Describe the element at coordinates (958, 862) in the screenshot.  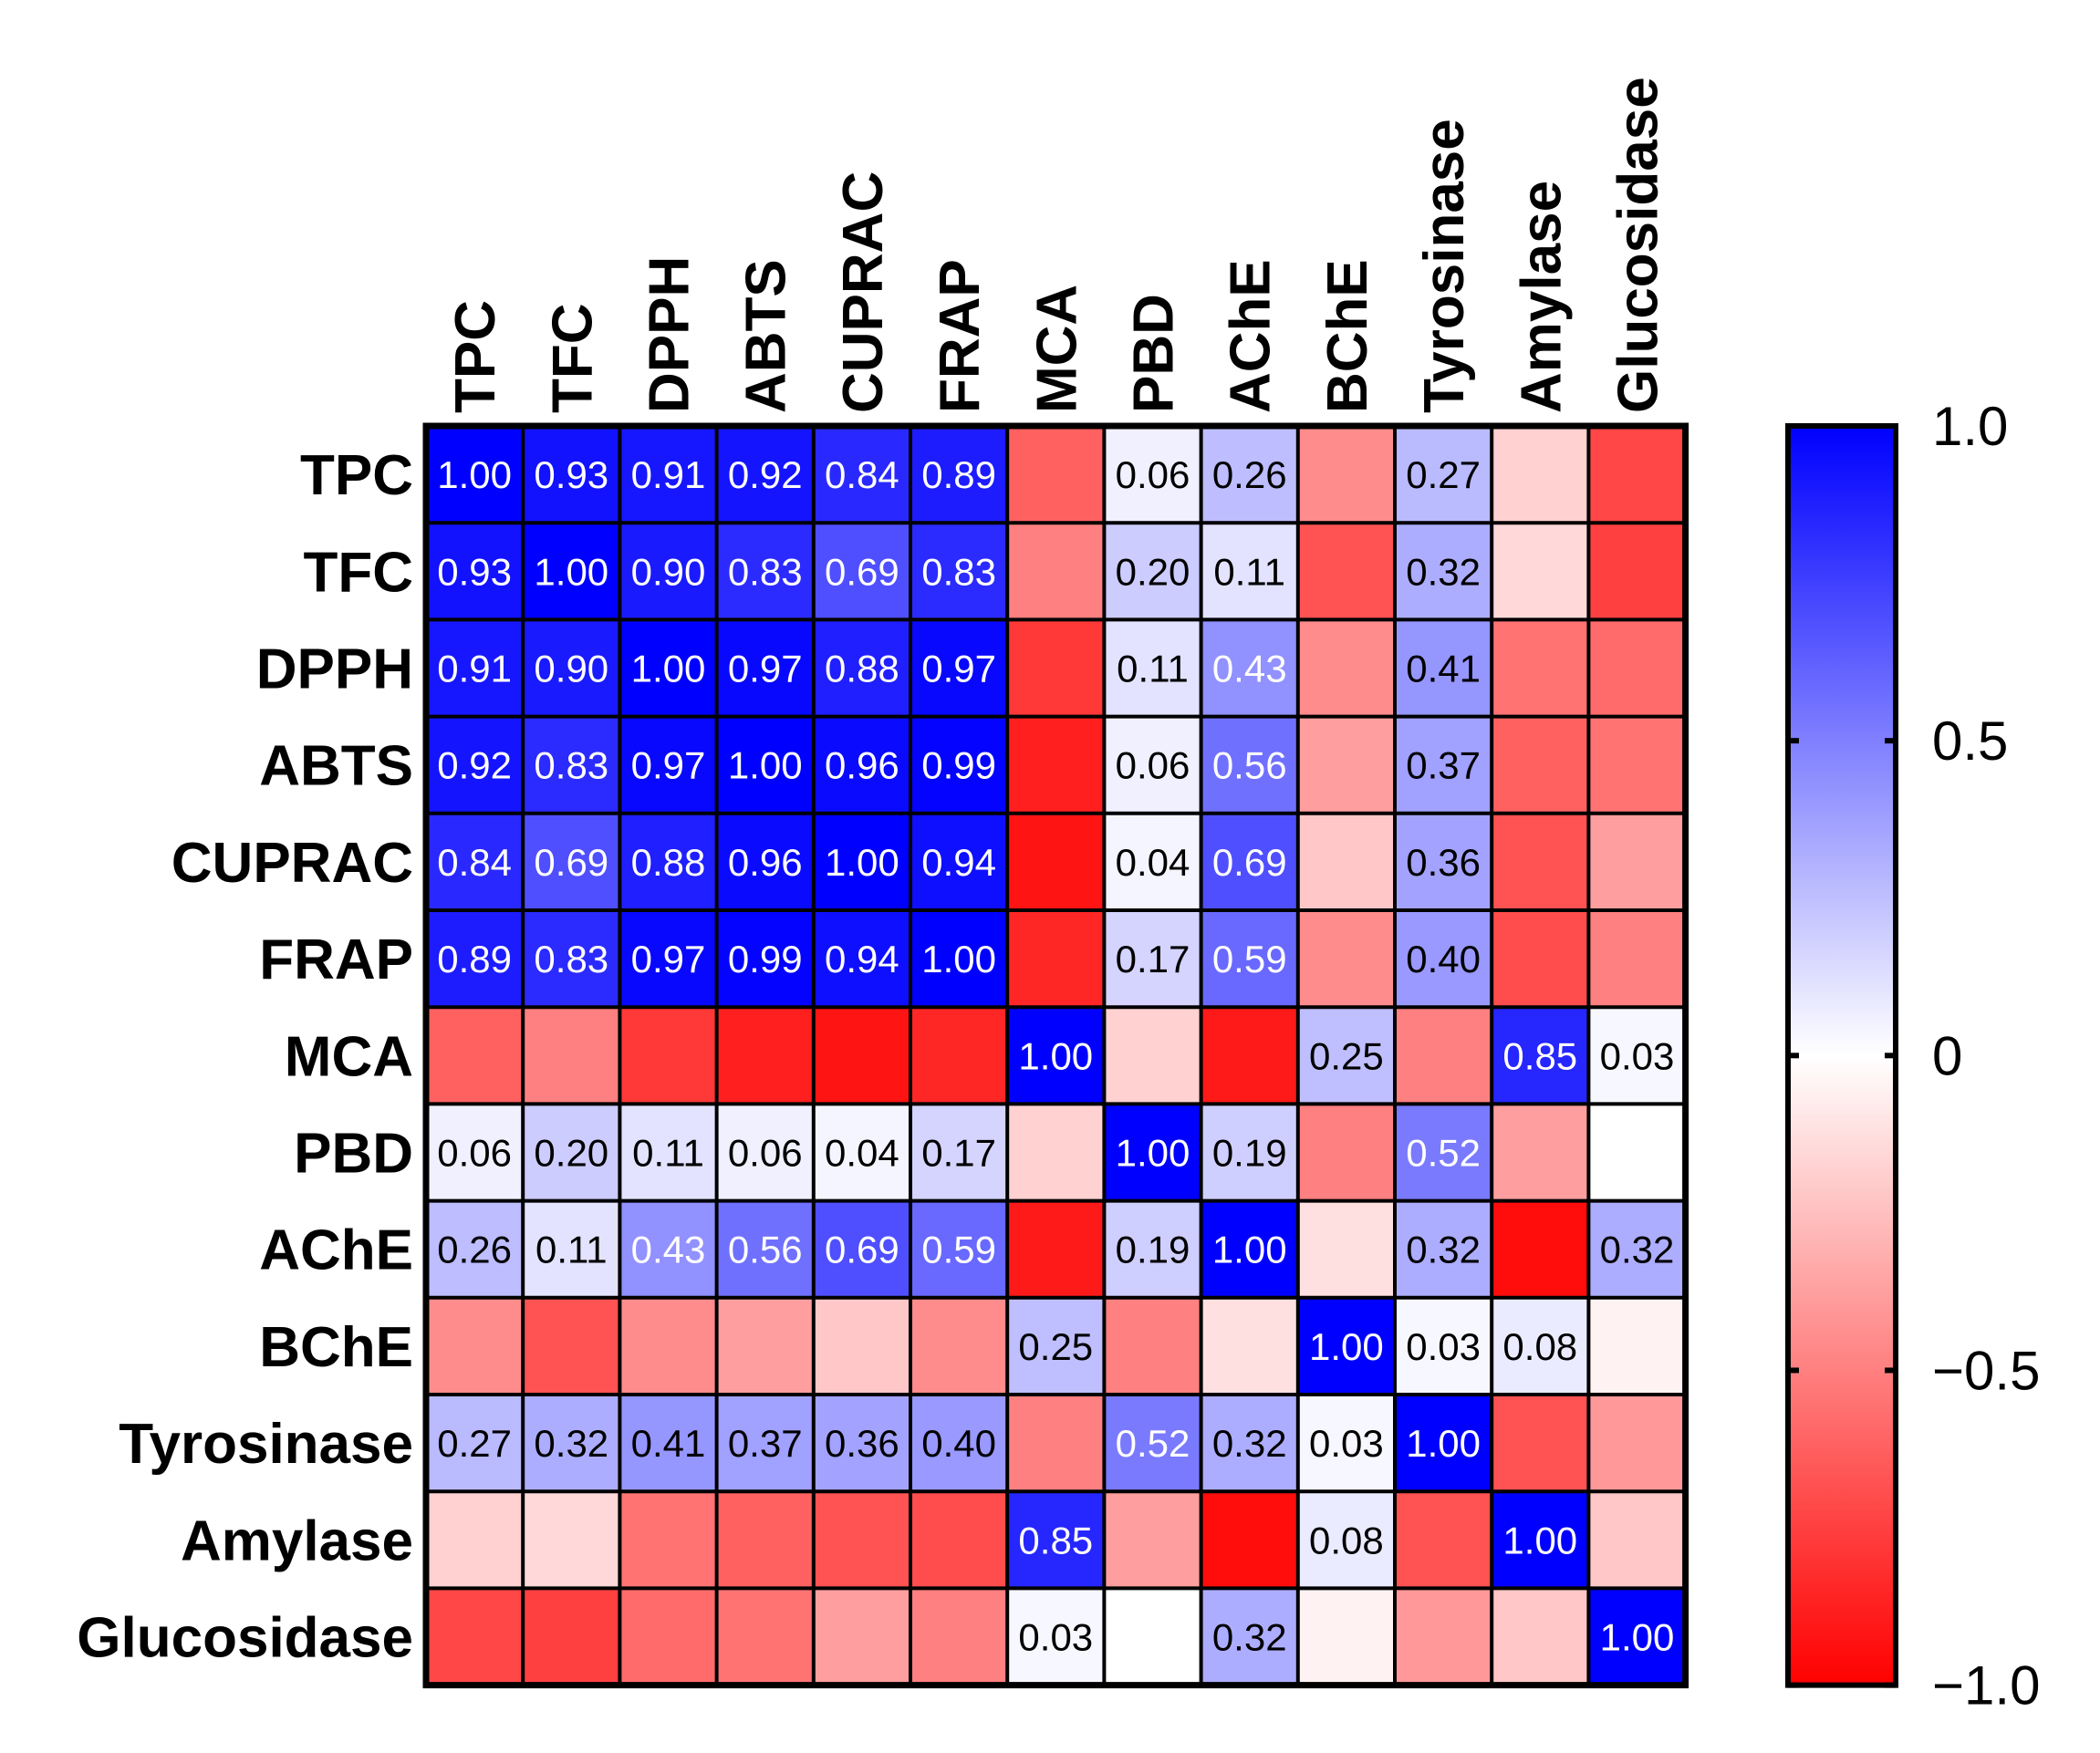
I see `cell-value-cuprac-frap: 0.94` at that location.